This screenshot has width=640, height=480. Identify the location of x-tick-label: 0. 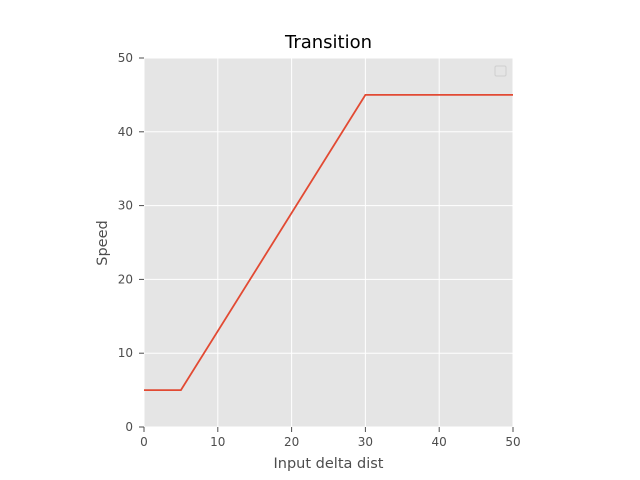
(144, 442).